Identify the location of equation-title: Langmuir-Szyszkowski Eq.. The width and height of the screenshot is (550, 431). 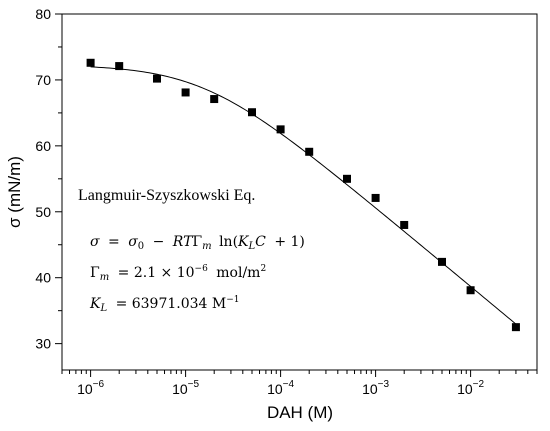
(166, 195).